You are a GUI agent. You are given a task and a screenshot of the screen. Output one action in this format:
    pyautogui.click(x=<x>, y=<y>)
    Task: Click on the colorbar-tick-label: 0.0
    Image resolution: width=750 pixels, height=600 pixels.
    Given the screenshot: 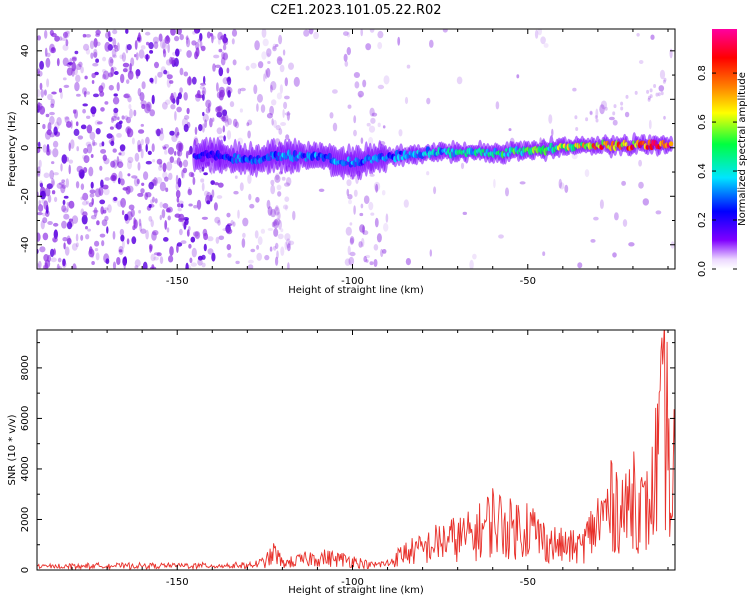 What is the action you would take?
    pyautogui.click(x=702, y=269)
    